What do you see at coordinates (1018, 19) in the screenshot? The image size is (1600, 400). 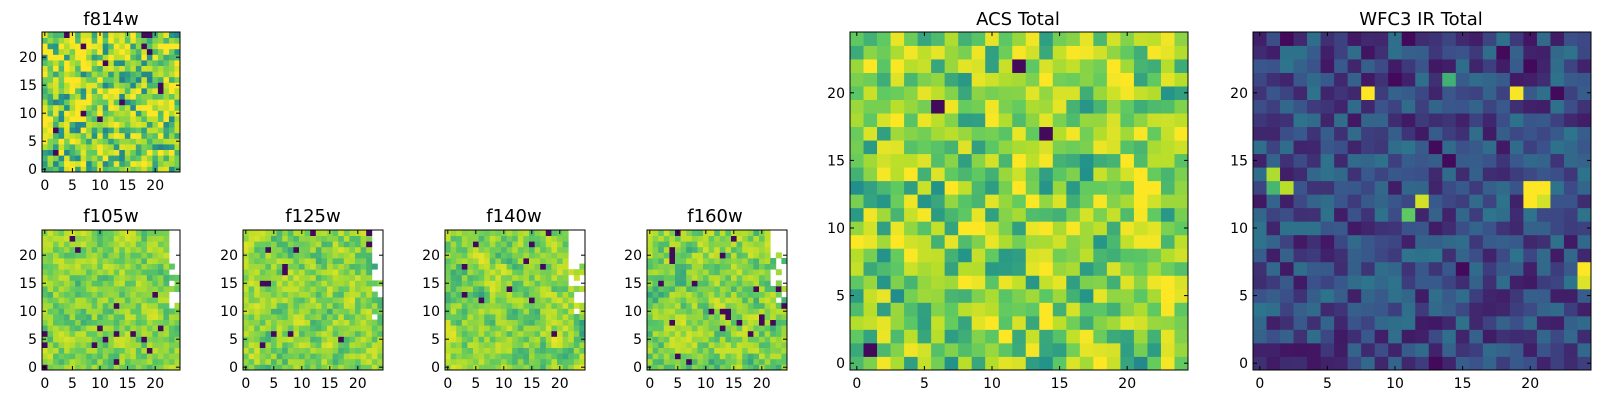 I see `panel-title-acs-total: ACS Total` at bounding box center [1018, 19].